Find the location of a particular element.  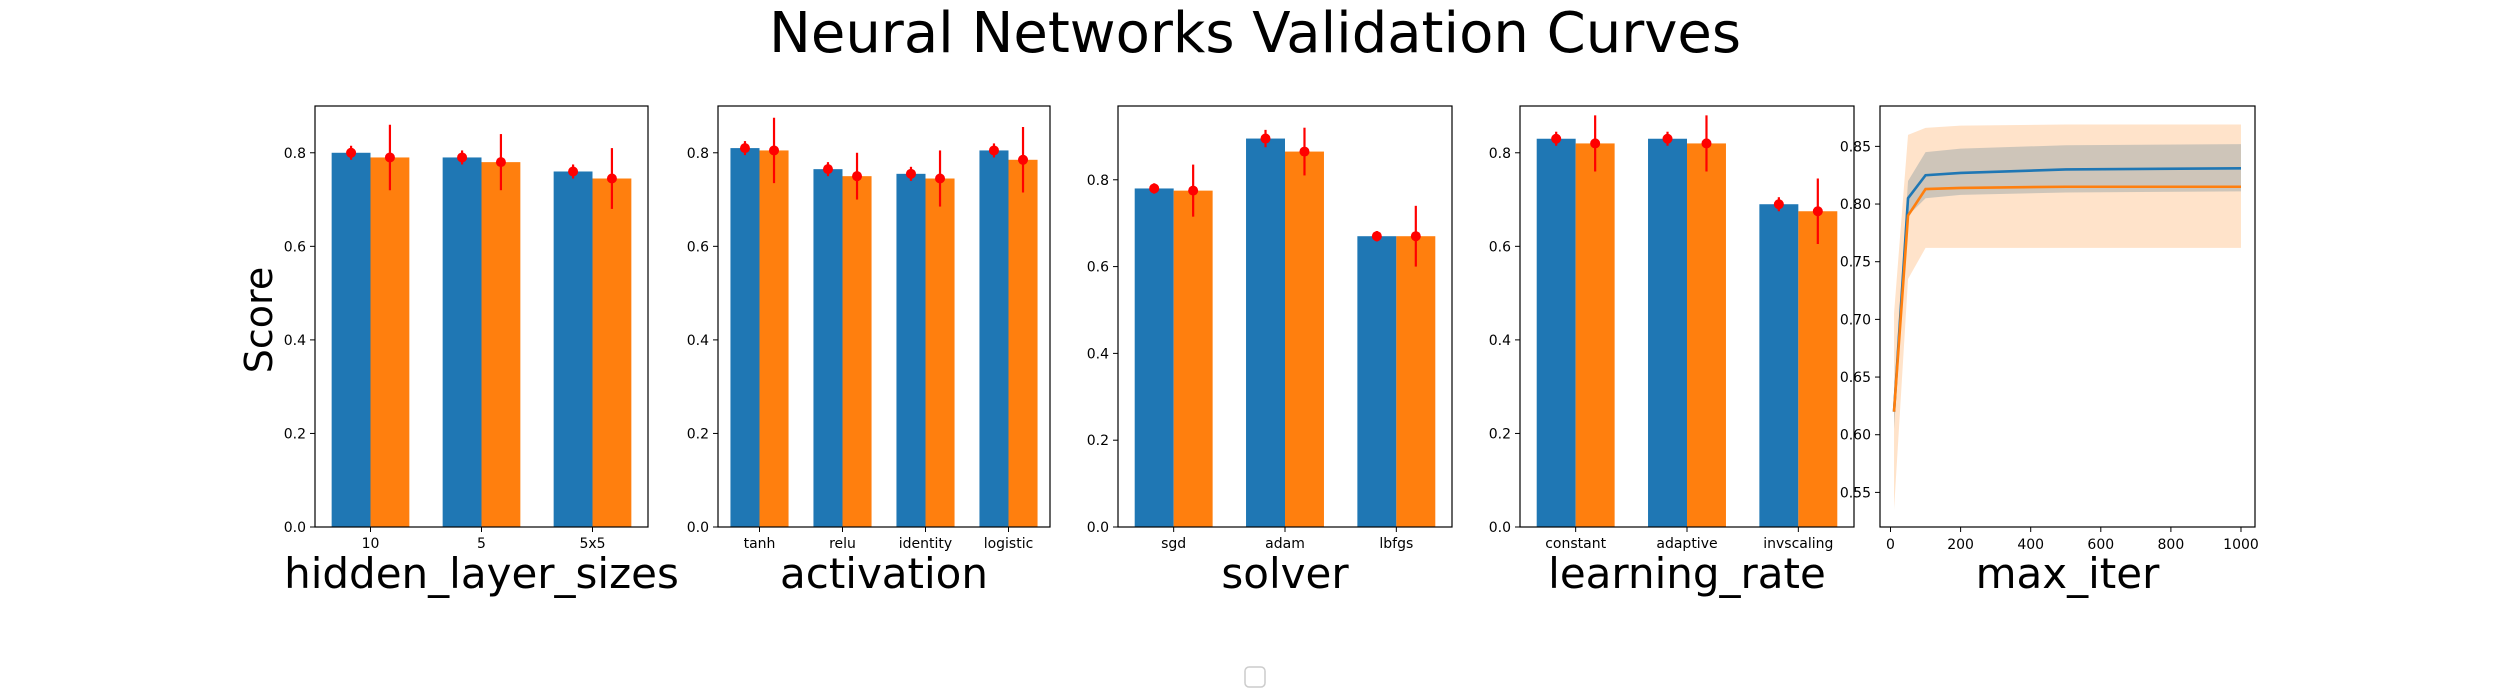

subplot-3: sgd adam lbfgs 0.0 0.2 0.4 0.6 0.8 solver is located at coordinates (1270, 351).